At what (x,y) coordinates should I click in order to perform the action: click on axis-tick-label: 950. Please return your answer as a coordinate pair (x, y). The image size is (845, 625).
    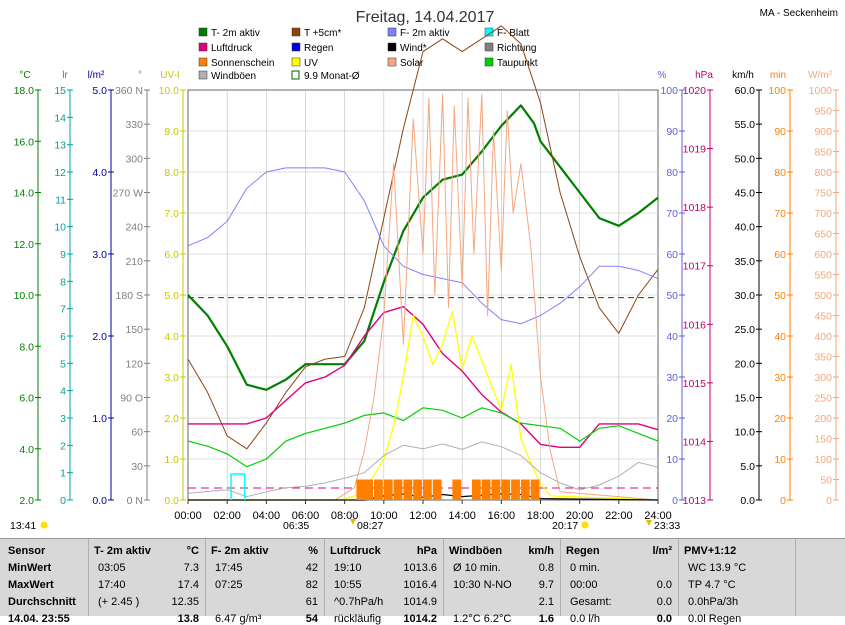
    Looking at the image, I should click on (823, 112).